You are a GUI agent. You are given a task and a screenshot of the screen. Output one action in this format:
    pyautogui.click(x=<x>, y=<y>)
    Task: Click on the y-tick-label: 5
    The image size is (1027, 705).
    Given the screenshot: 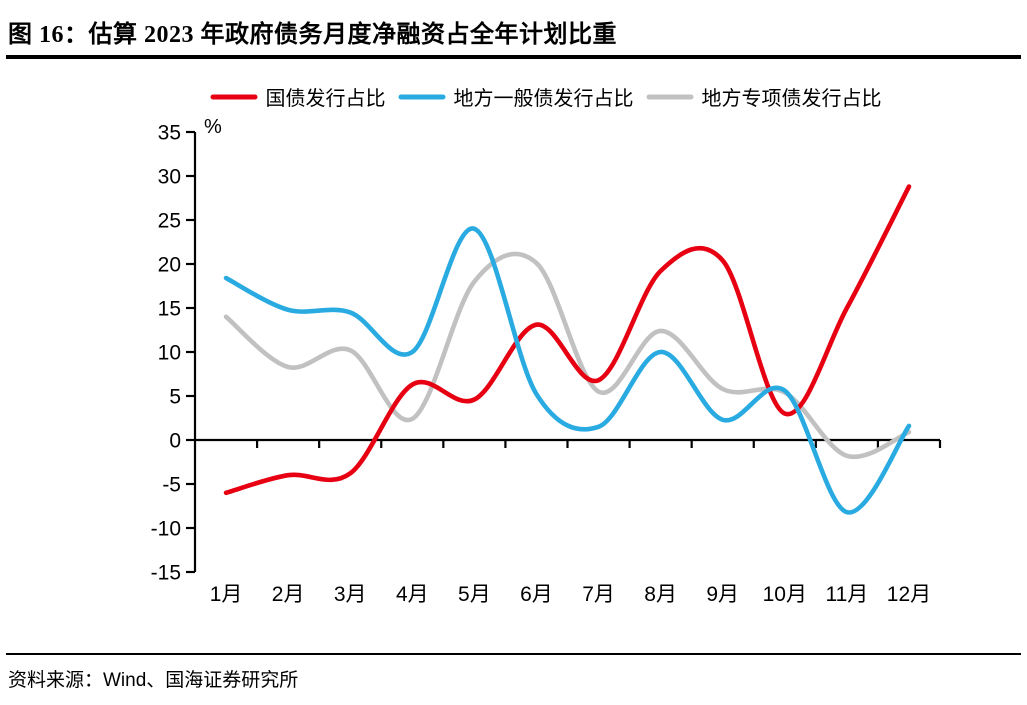 What is the action you would take?
    pyautogui.click(x=175, y=397)
    